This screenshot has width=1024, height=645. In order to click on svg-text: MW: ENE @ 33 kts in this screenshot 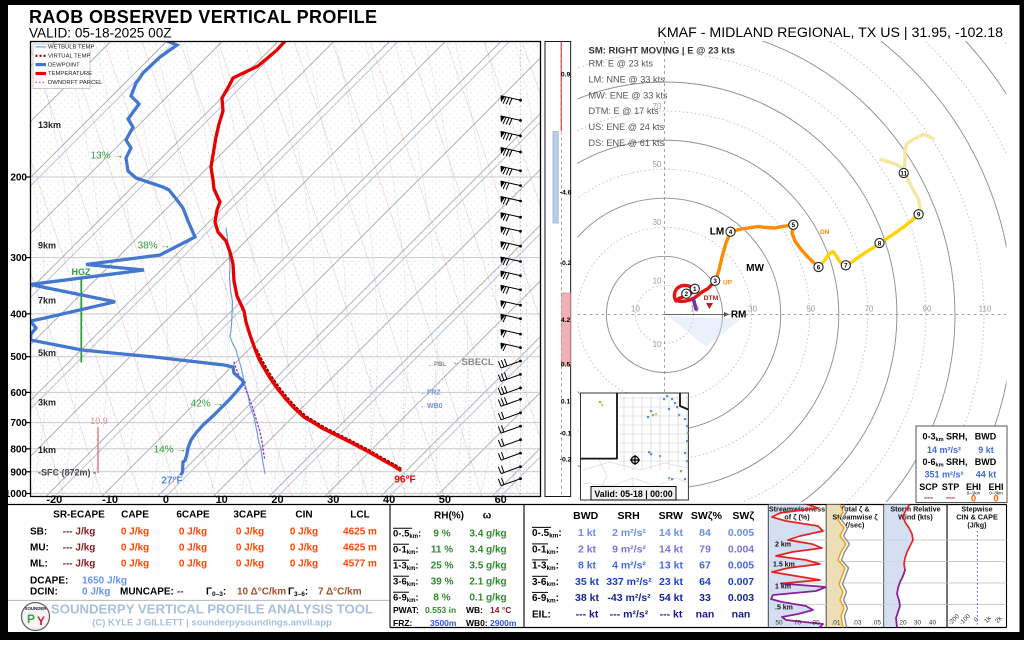, I will do `click(629, 95)`.